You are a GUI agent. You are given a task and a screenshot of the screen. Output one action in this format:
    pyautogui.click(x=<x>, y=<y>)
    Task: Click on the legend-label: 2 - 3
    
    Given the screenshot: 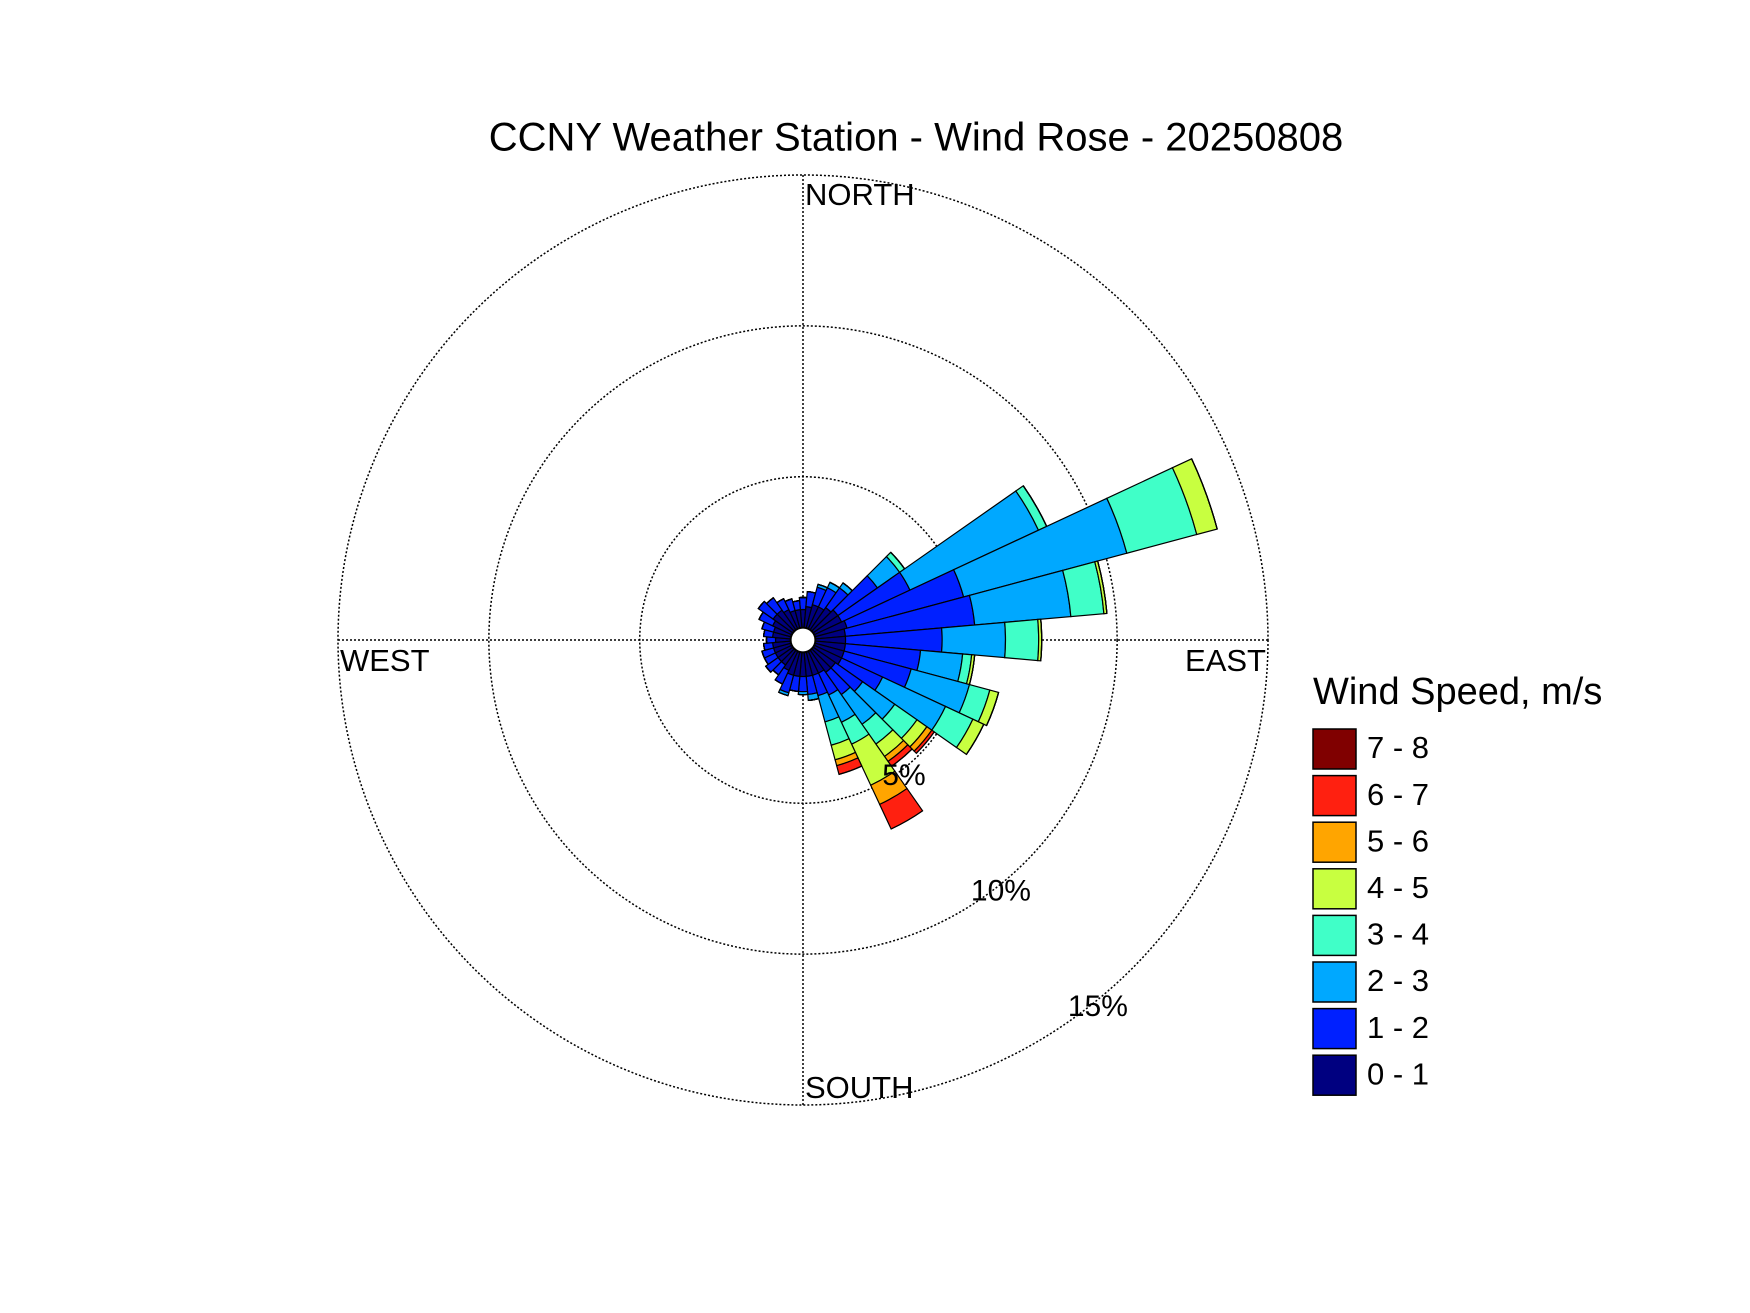 What is the action you would take?
    pyautogui.click(x=1398, y=980)
    